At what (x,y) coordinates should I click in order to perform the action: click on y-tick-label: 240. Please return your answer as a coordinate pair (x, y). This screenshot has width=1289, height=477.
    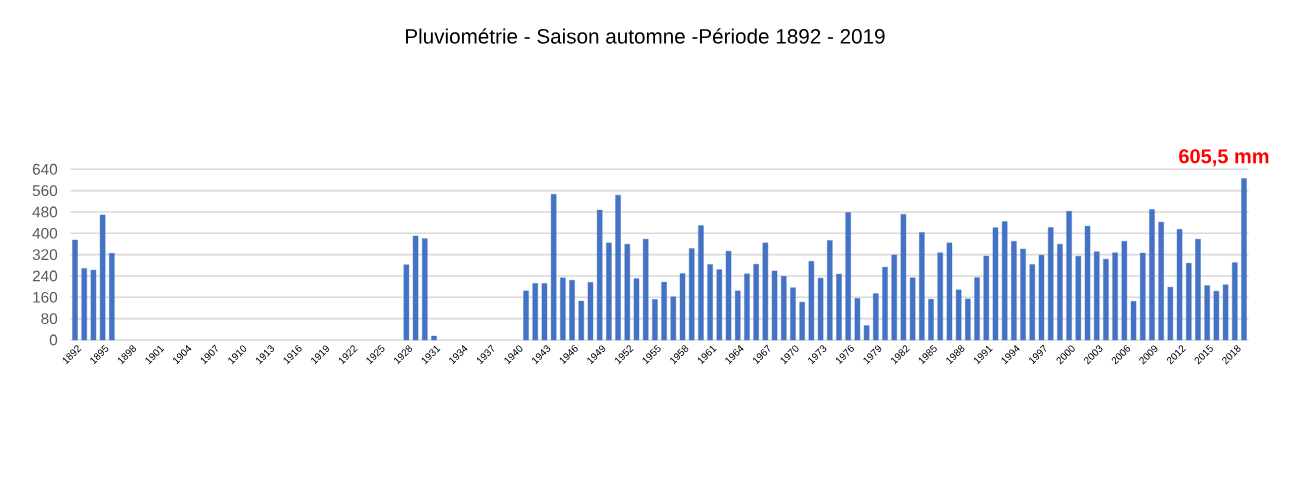
    Looking at the image, I should click on (45, 276).